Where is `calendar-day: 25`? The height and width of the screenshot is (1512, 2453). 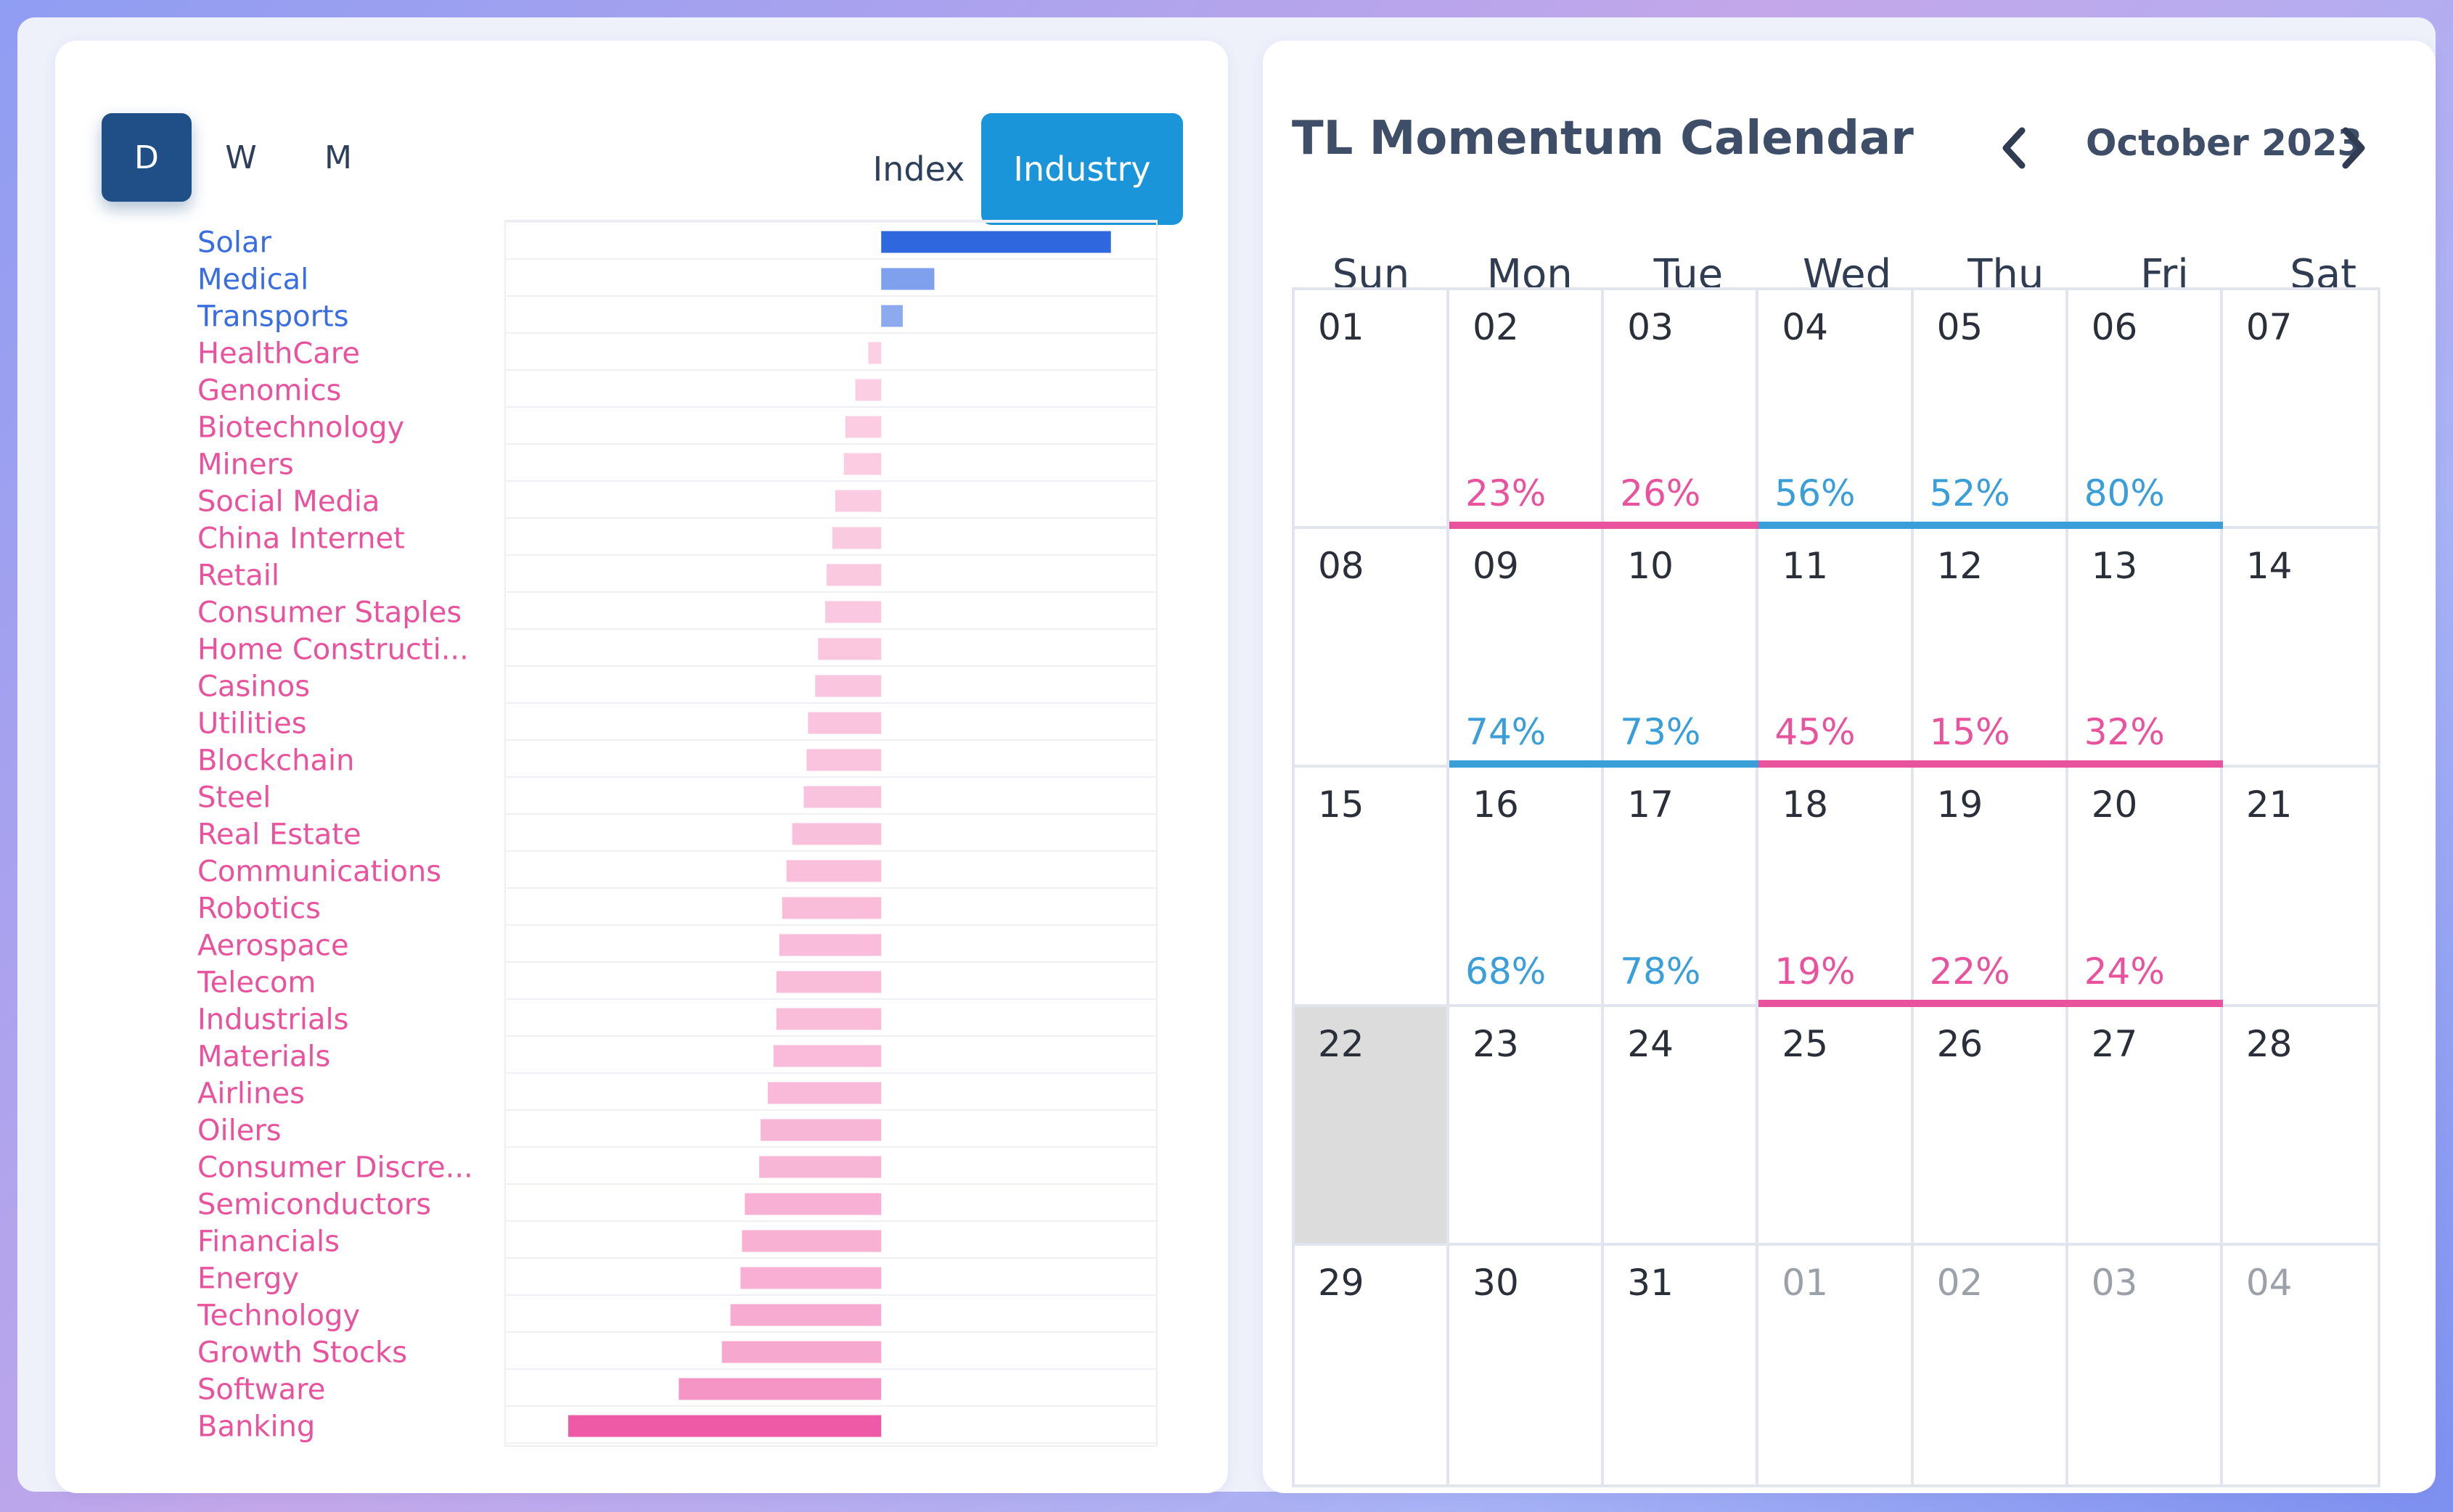
calendar-day: 25 is located at coordinates (1836, 1126).